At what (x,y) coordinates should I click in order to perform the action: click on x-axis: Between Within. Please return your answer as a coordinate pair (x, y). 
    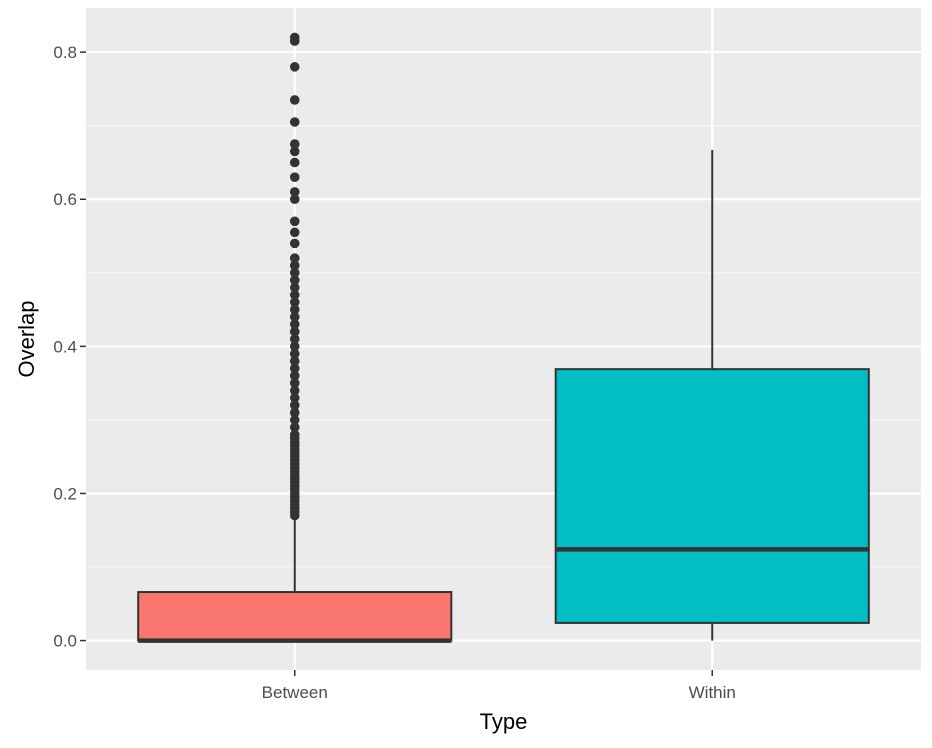
    Looking at the image, I should click on (499, 686).